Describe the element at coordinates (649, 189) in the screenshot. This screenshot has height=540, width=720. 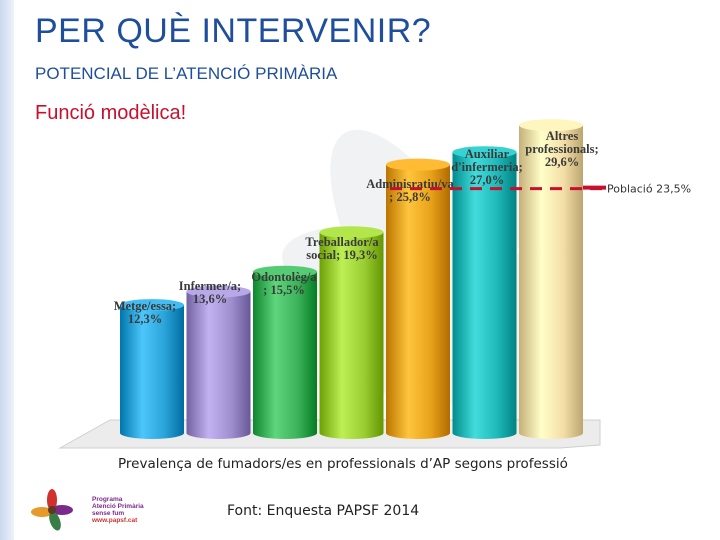
I see `reference-line-label: Població 23,5%` at that location.